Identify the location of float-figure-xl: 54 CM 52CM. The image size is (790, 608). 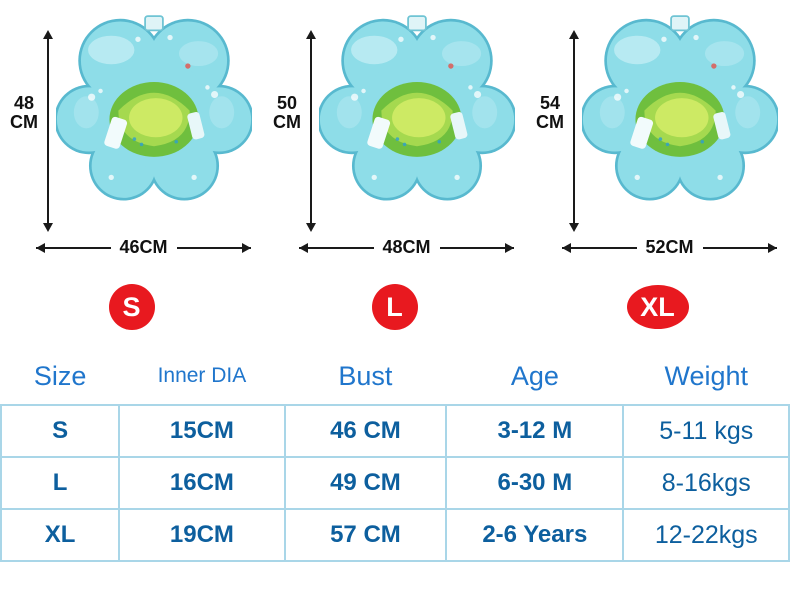
(657, 140).